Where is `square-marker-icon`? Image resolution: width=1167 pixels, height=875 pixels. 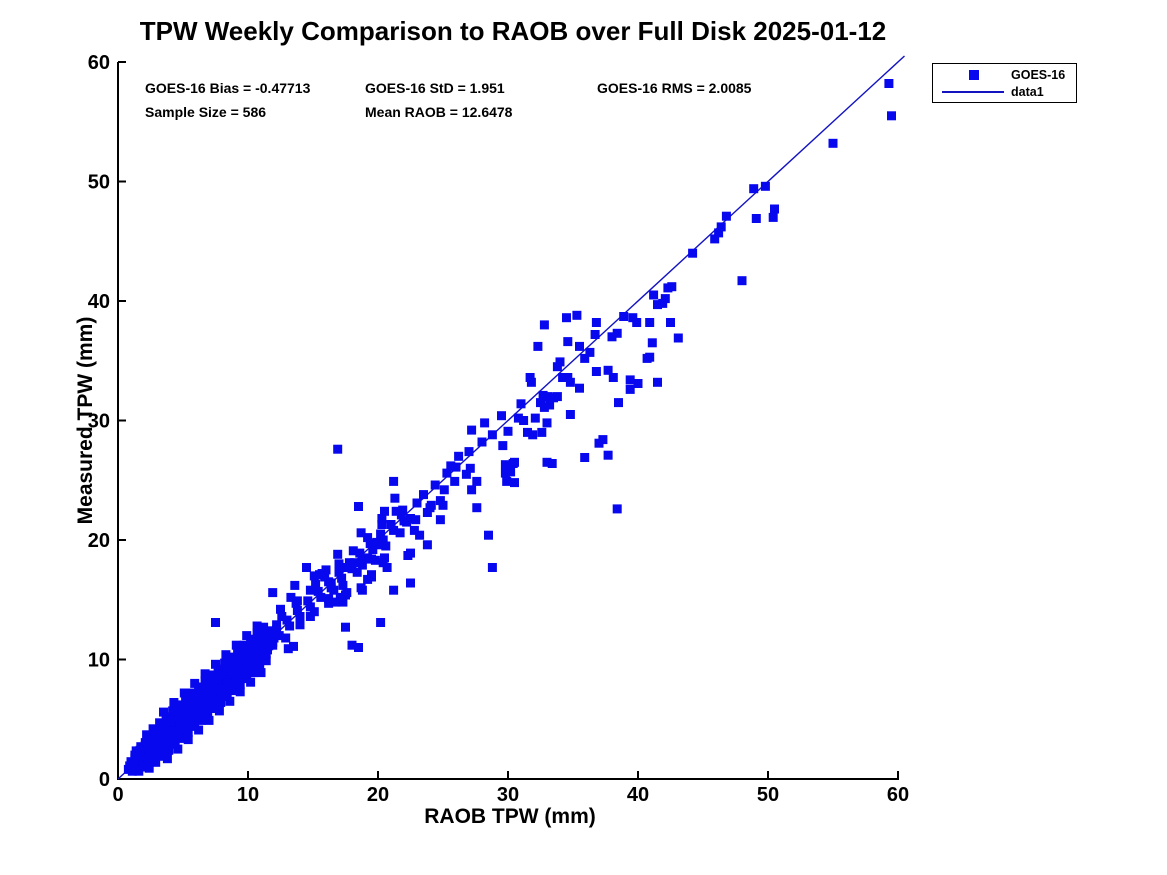
square-marker-icon is located at coordinates (974, 75).